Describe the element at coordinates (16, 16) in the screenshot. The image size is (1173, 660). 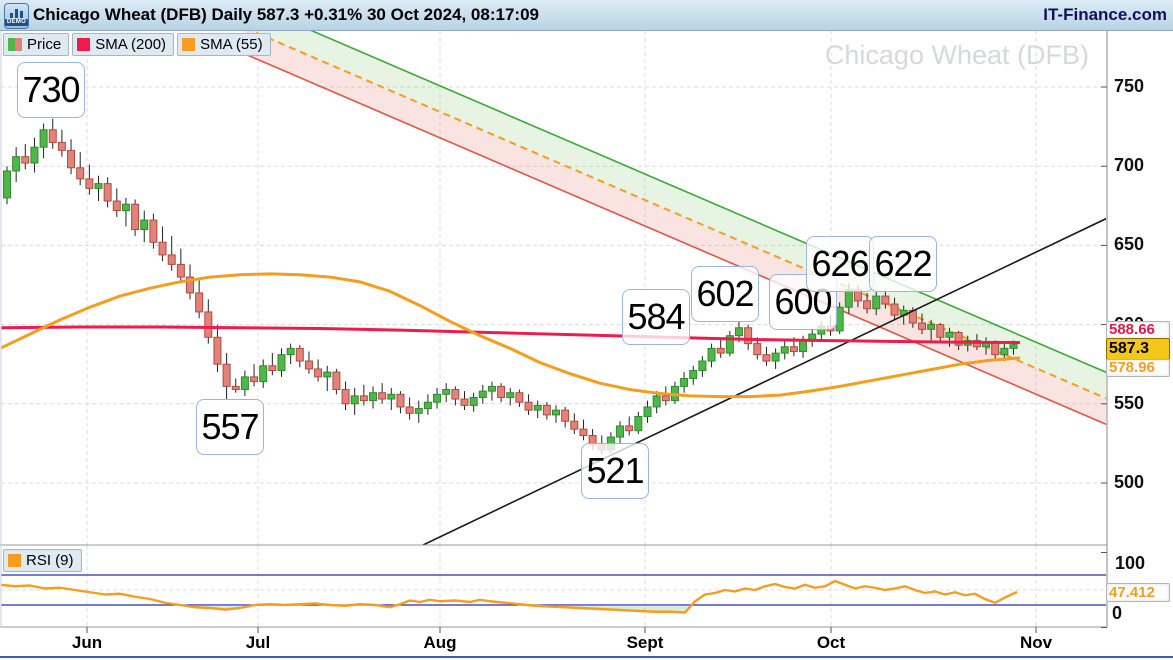
I see `demo-badge-icon: DEMO` at that location.